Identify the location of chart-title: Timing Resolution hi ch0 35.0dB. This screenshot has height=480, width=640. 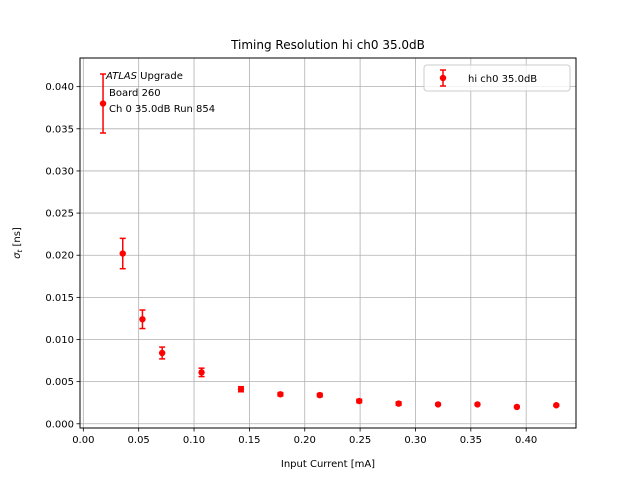
(327, 45).